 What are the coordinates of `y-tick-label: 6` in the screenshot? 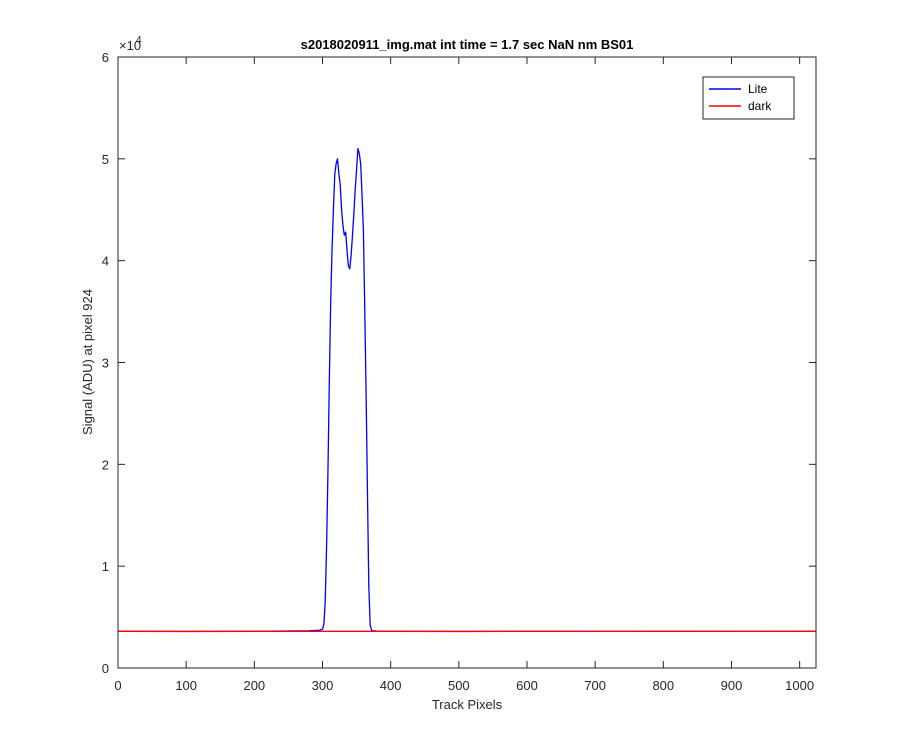 It's located at (105, 57).